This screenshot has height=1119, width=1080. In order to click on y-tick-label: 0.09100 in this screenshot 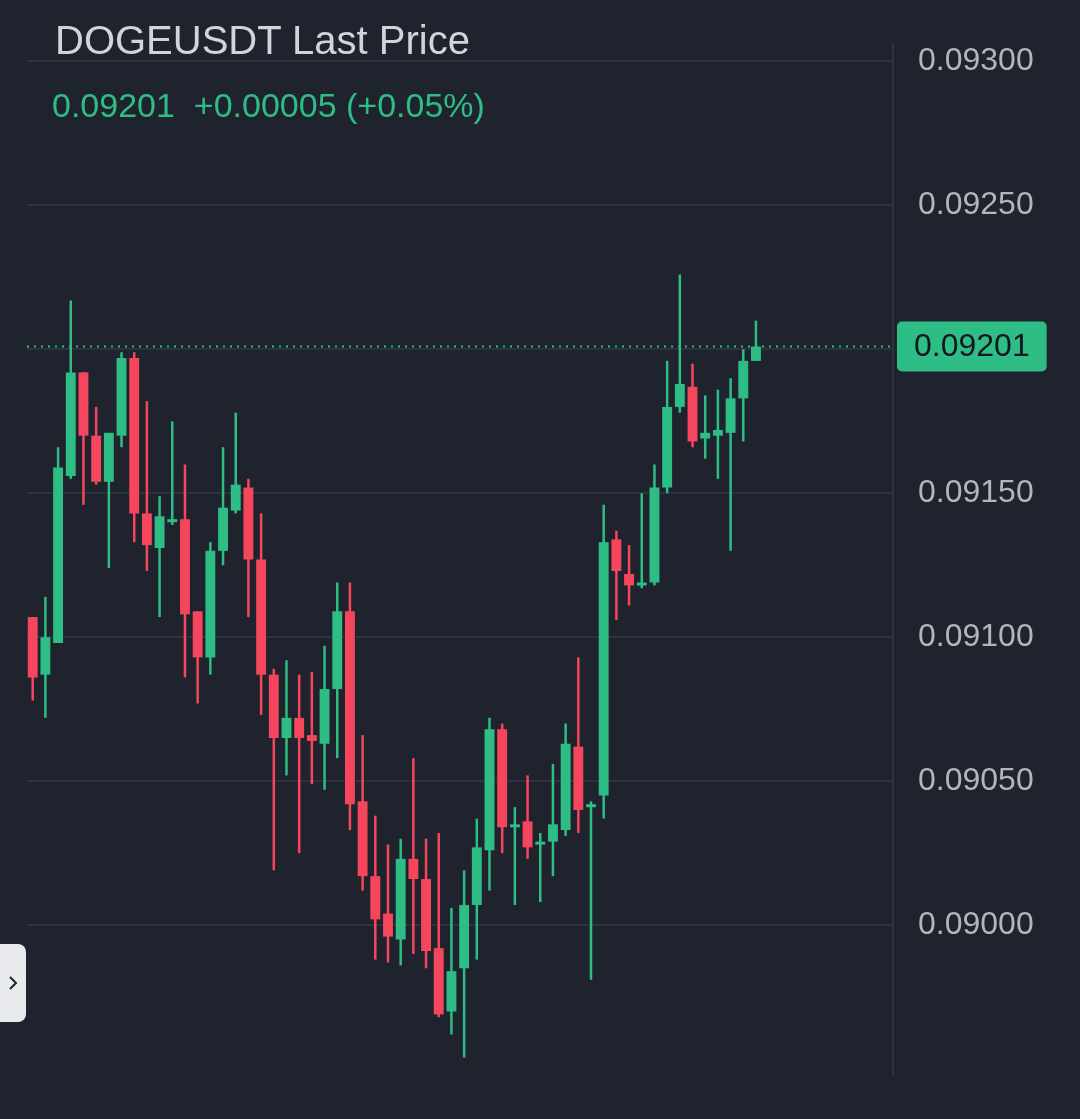, I will do `click(976, 635)`.